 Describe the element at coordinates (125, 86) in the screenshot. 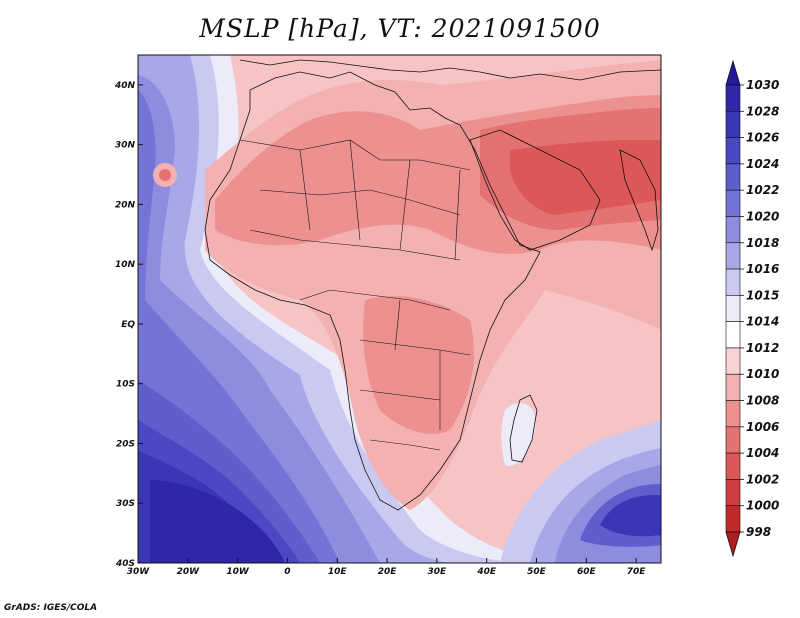

I see `lat-tick-label: 40N` at that location.